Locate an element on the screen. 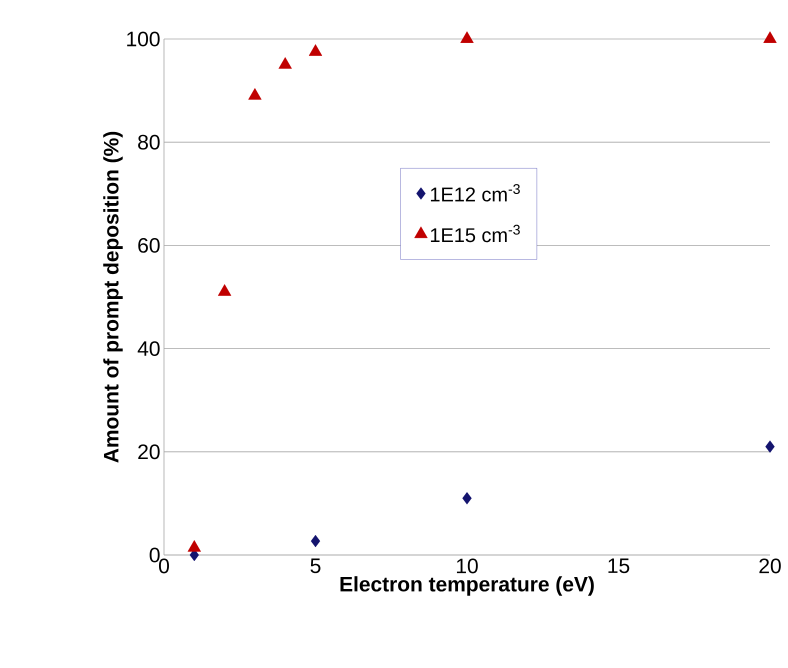  legend-label: 1E15 cm$^{-3}$ is located at coordinates (475, 233).